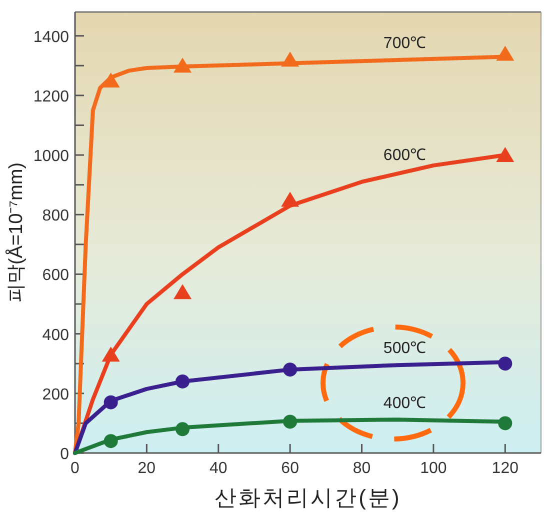  I want to click on x-tick-label: 60, so click(290, 468).